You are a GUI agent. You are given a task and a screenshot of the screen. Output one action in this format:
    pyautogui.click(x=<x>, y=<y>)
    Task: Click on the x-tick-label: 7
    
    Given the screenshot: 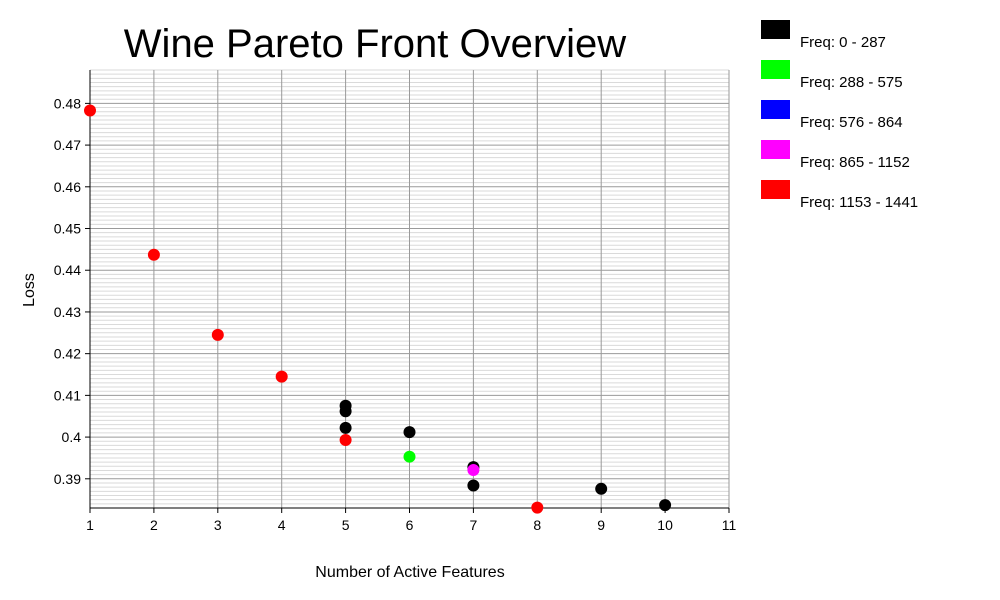 What is the action you would take?
    pyautogui.click(x=474, y=525)
    